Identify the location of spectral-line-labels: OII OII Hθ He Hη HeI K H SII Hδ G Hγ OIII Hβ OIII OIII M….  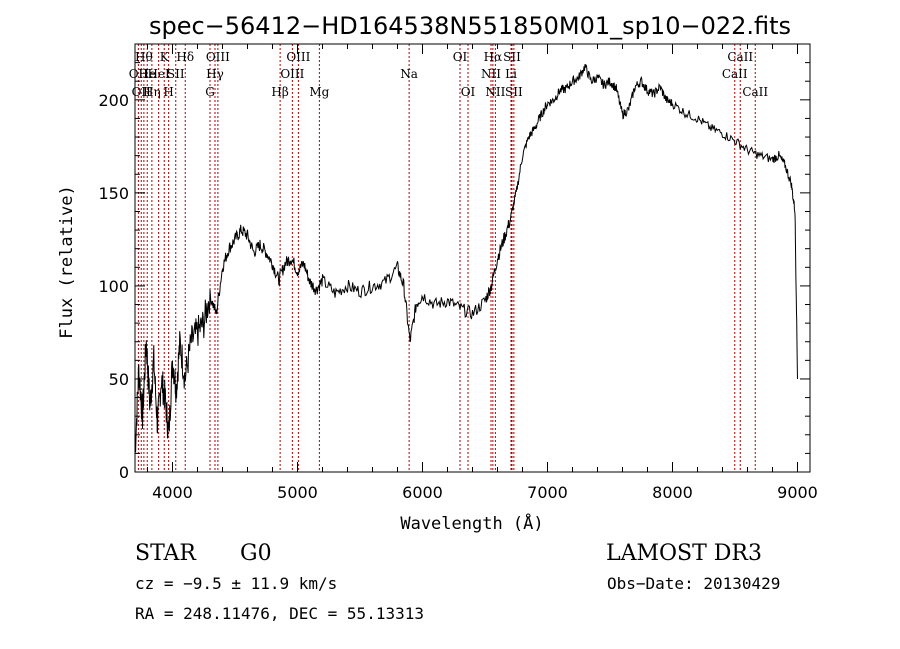
(449, 74).